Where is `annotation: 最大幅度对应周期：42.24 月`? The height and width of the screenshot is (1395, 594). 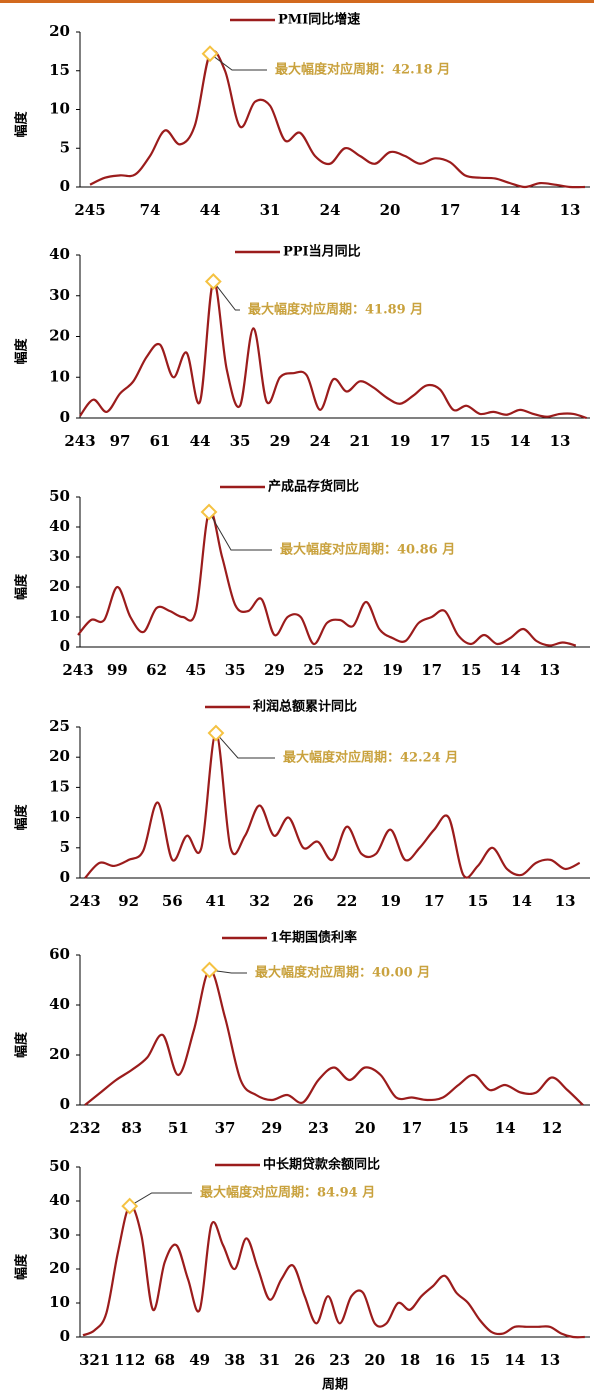
annotation: 最大幅度对应周期：42.24 月 is located at coordinates (370, 758).